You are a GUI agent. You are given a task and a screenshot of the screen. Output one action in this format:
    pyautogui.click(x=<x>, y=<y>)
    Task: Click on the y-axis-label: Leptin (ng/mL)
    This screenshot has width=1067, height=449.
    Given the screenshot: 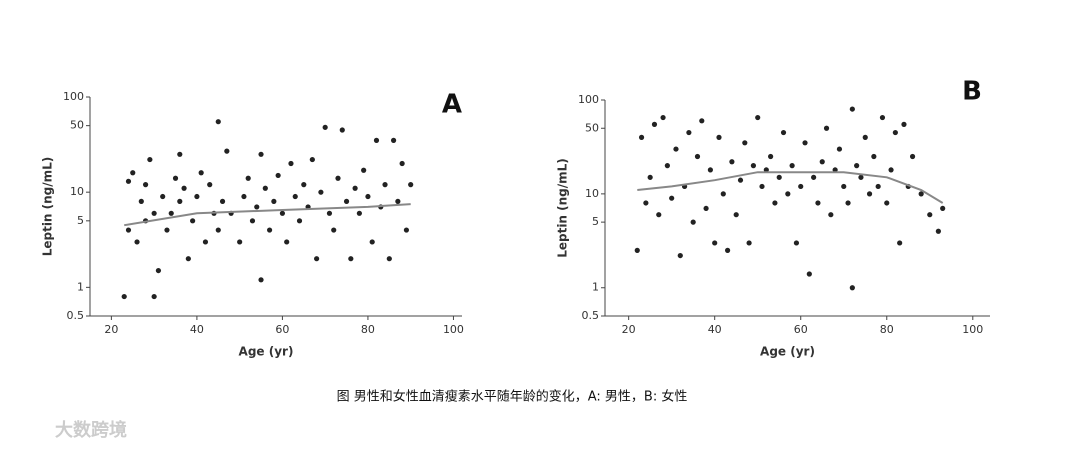 What is the action you would take?
    pyautogui.click(x=563, y=208)
    